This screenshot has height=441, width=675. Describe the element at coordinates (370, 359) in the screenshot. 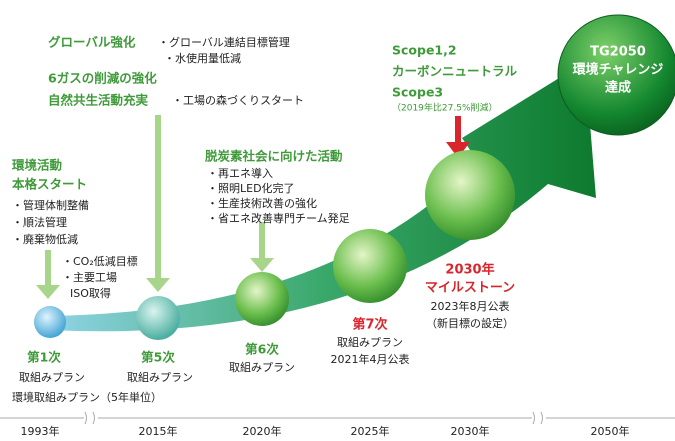

I see `plan-date: 2021年4月公表` at that location.